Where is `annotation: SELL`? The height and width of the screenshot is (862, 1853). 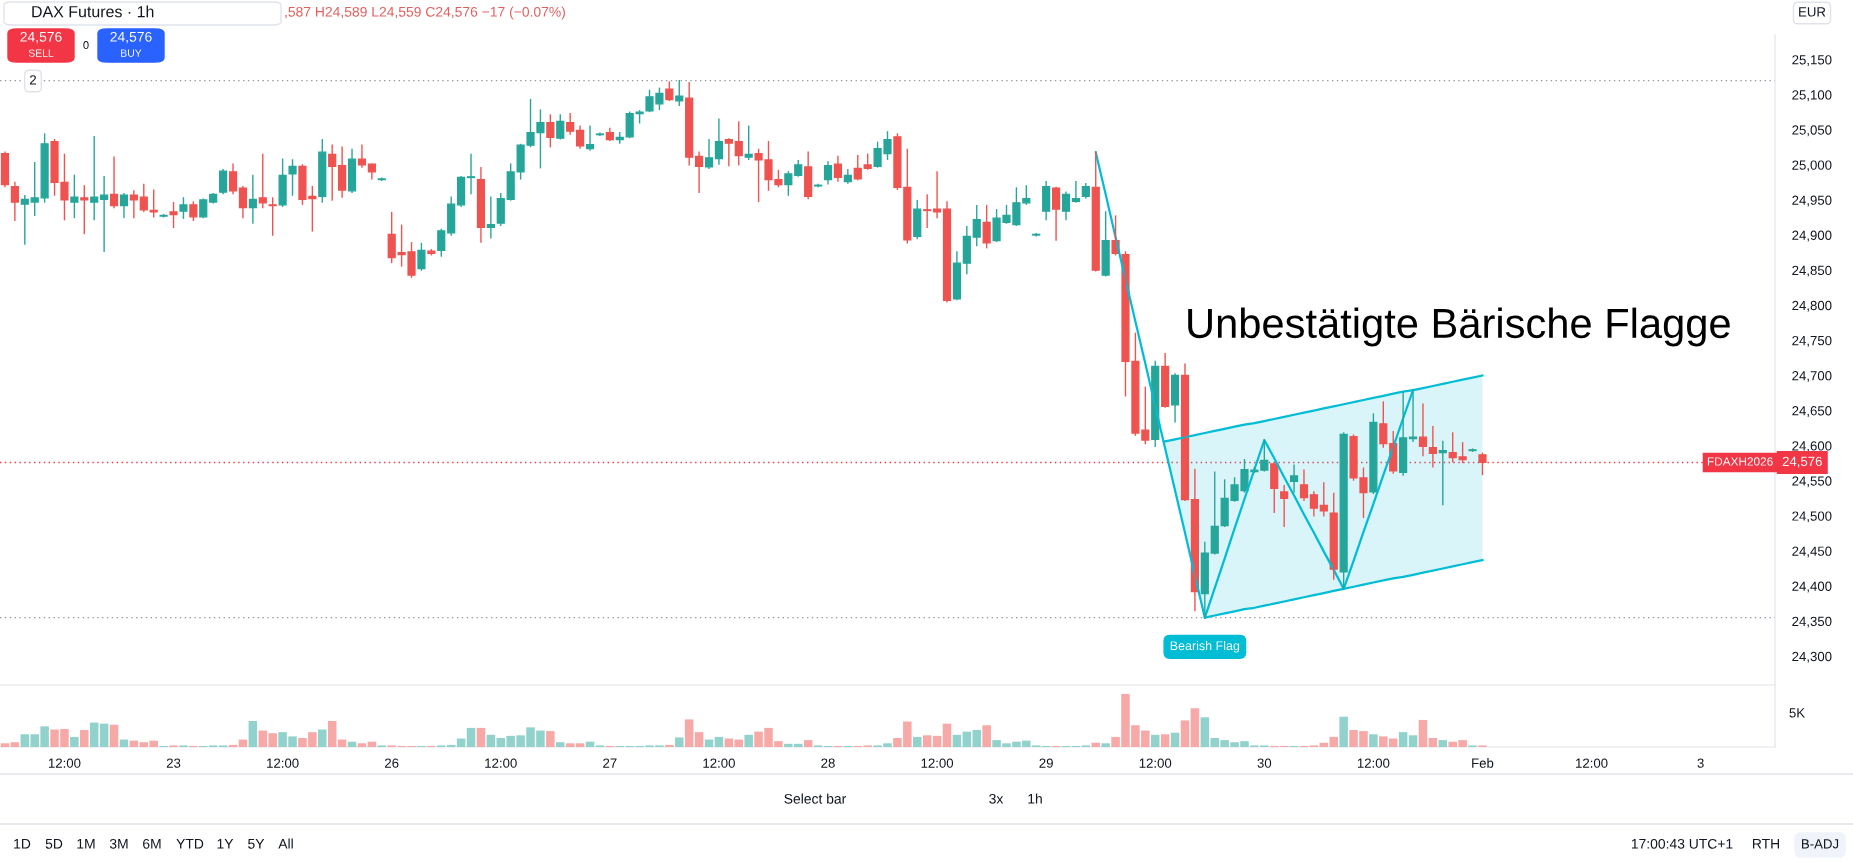
annotation: SELL is located at coordinates (41, 53).